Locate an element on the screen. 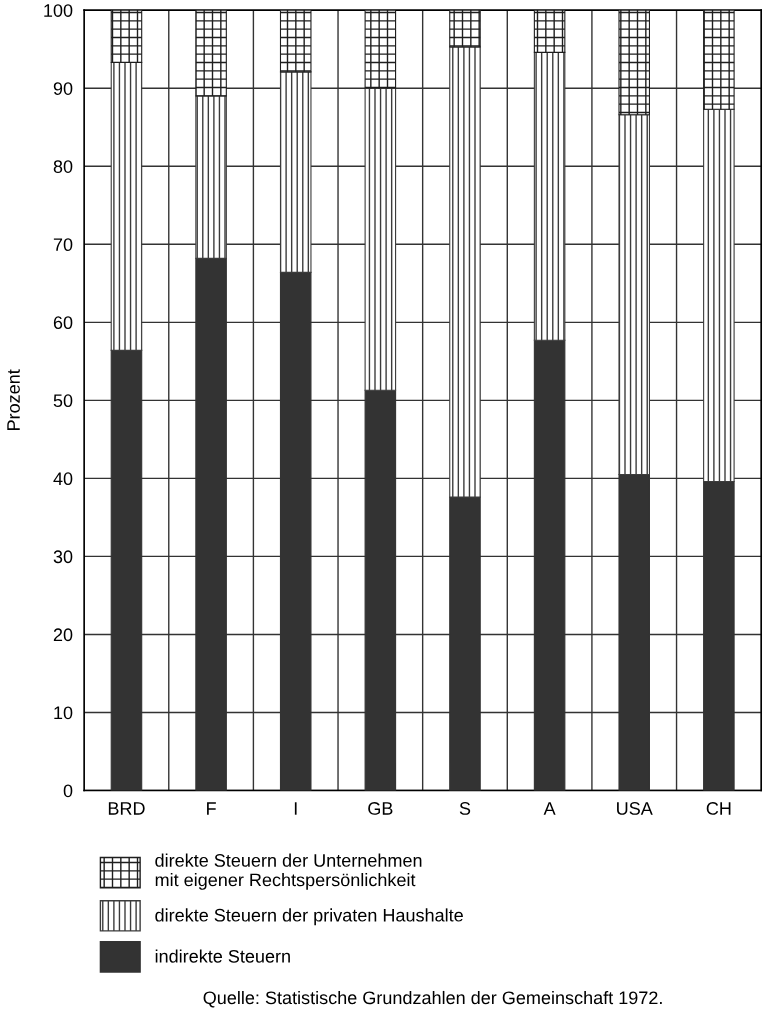 This screenshot has height=1020, width=765. x-tick-label: S is located at coordinates (465, 808).